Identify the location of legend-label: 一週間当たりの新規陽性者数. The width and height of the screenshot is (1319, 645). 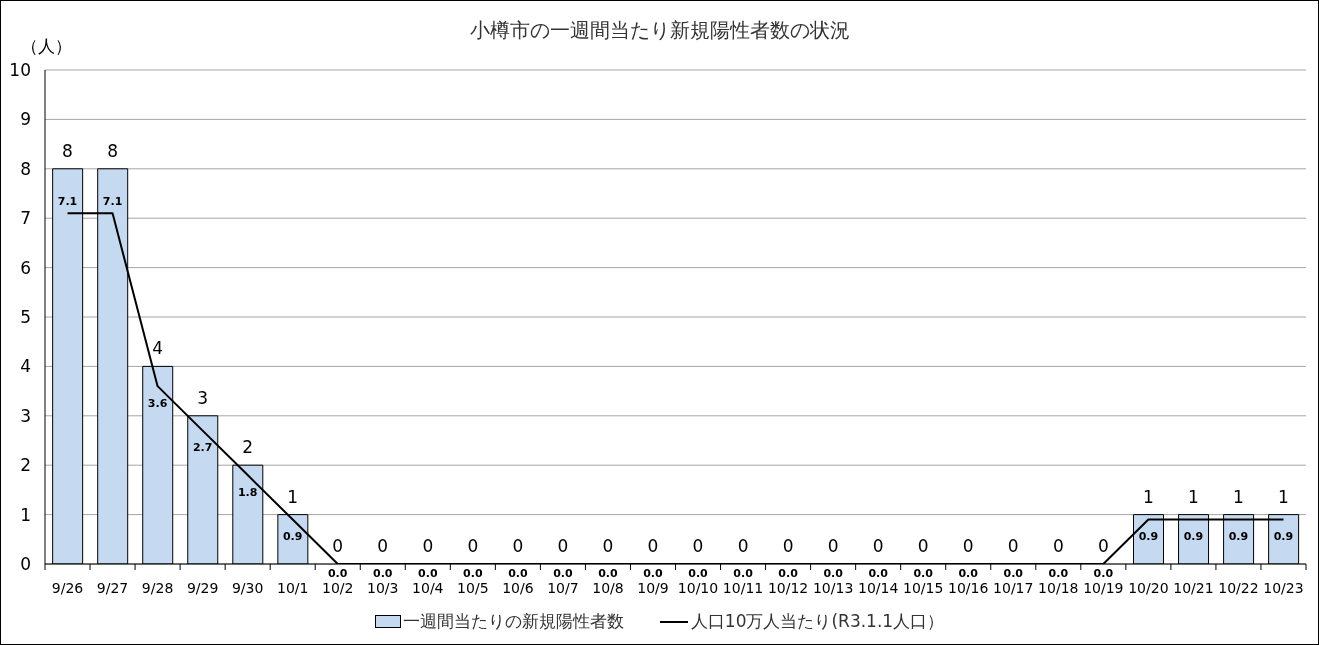
(513, 621).